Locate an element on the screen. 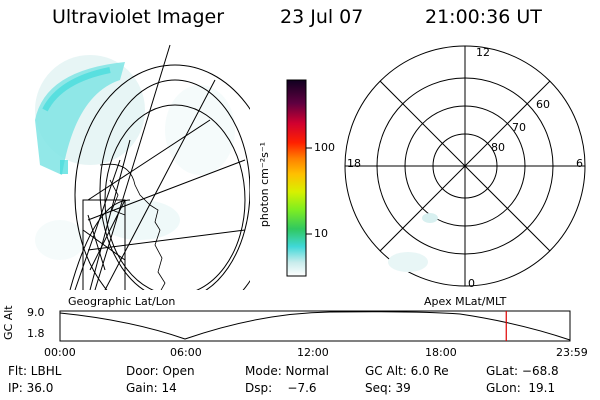 The height and width of the screenshot is (400, 600). mlt-label-0: 0 is located at coordinates (471, 283).